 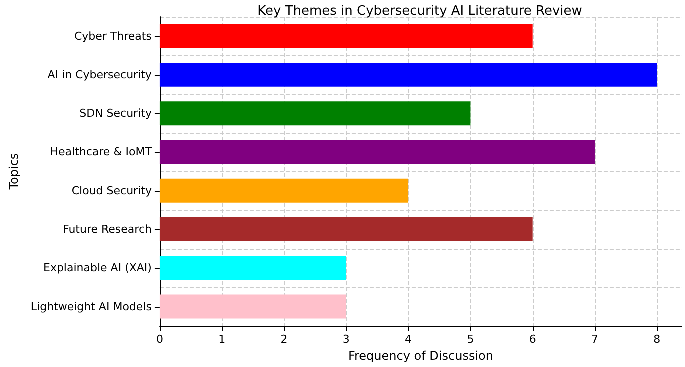 What do you see at coordinates (14, 172) in the screenshot?
I see `y-axis-title: Topics` at bounding box center [14, 172].